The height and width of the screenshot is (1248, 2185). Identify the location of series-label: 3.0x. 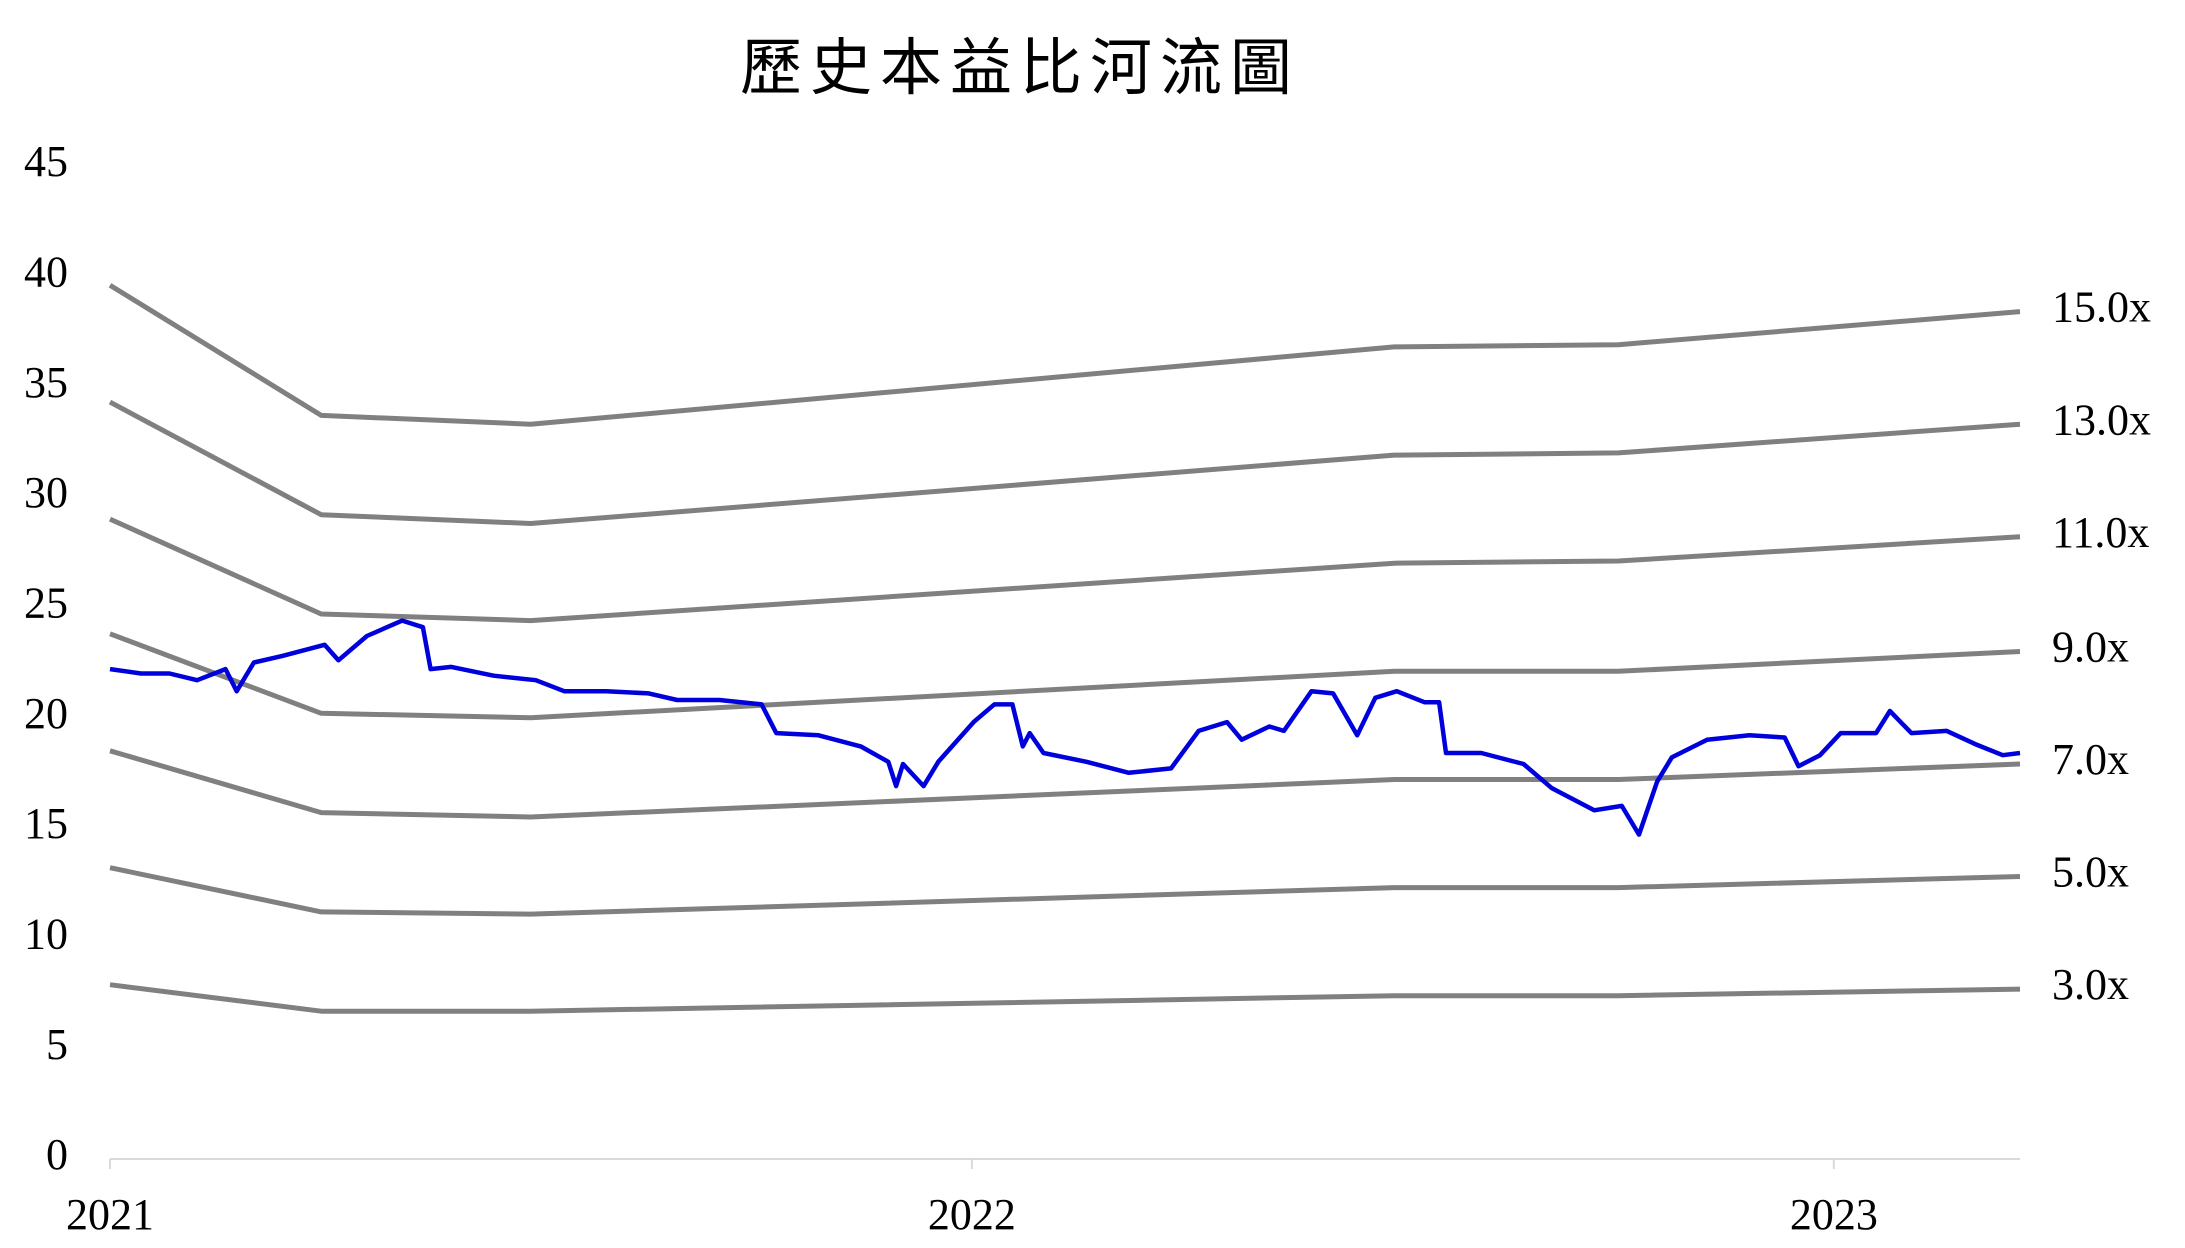
(2090, 984).